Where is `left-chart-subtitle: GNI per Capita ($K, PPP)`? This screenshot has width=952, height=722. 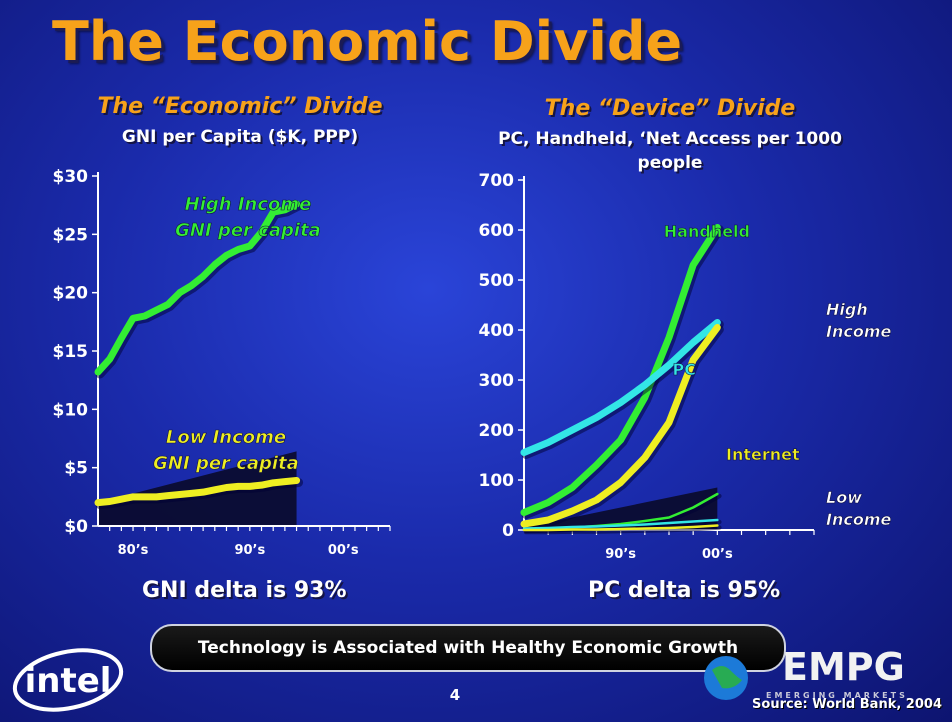
left-chart-subtitle: GNI per Capita ($K, PPP) is located at coordinates (240, 137).